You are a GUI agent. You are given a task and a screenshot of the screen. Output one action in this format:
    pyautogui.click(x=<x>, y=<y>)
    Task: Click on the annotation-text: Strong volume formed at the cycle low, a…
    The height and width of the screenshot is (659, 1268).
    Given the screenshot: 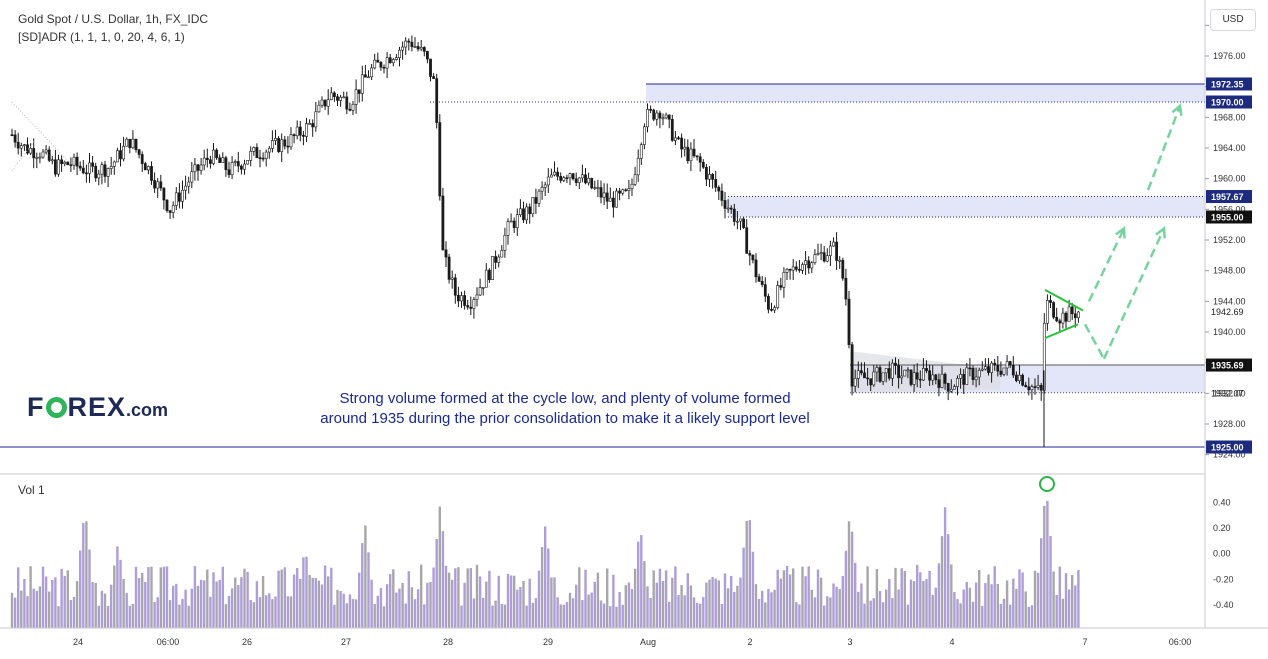 What is the action you would take?
    pyautogui.click(x=565, y=409)
    